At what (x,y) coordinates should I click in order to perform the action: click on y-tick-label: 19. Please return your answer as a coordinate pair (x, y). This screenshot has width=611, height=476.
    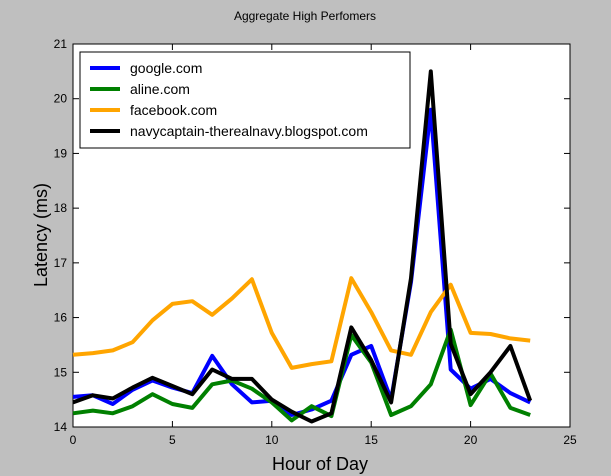
    Looking at the image, I should click on (61, 153).